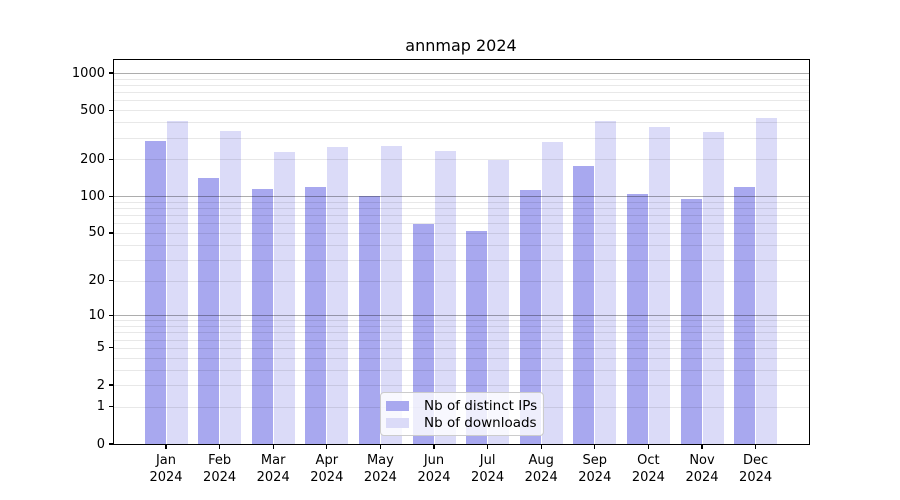  What do you see at coordinates (92, 110) in the screenshot?
I see `y-tick-label: 500` at bounding box center [92, 110].